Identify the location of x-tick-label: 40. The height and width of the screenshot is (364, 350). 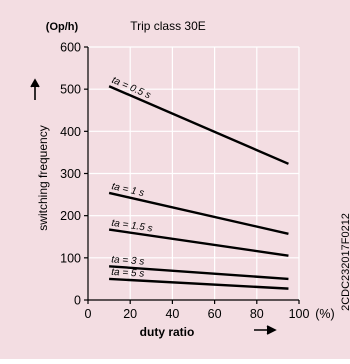
(172, 314).